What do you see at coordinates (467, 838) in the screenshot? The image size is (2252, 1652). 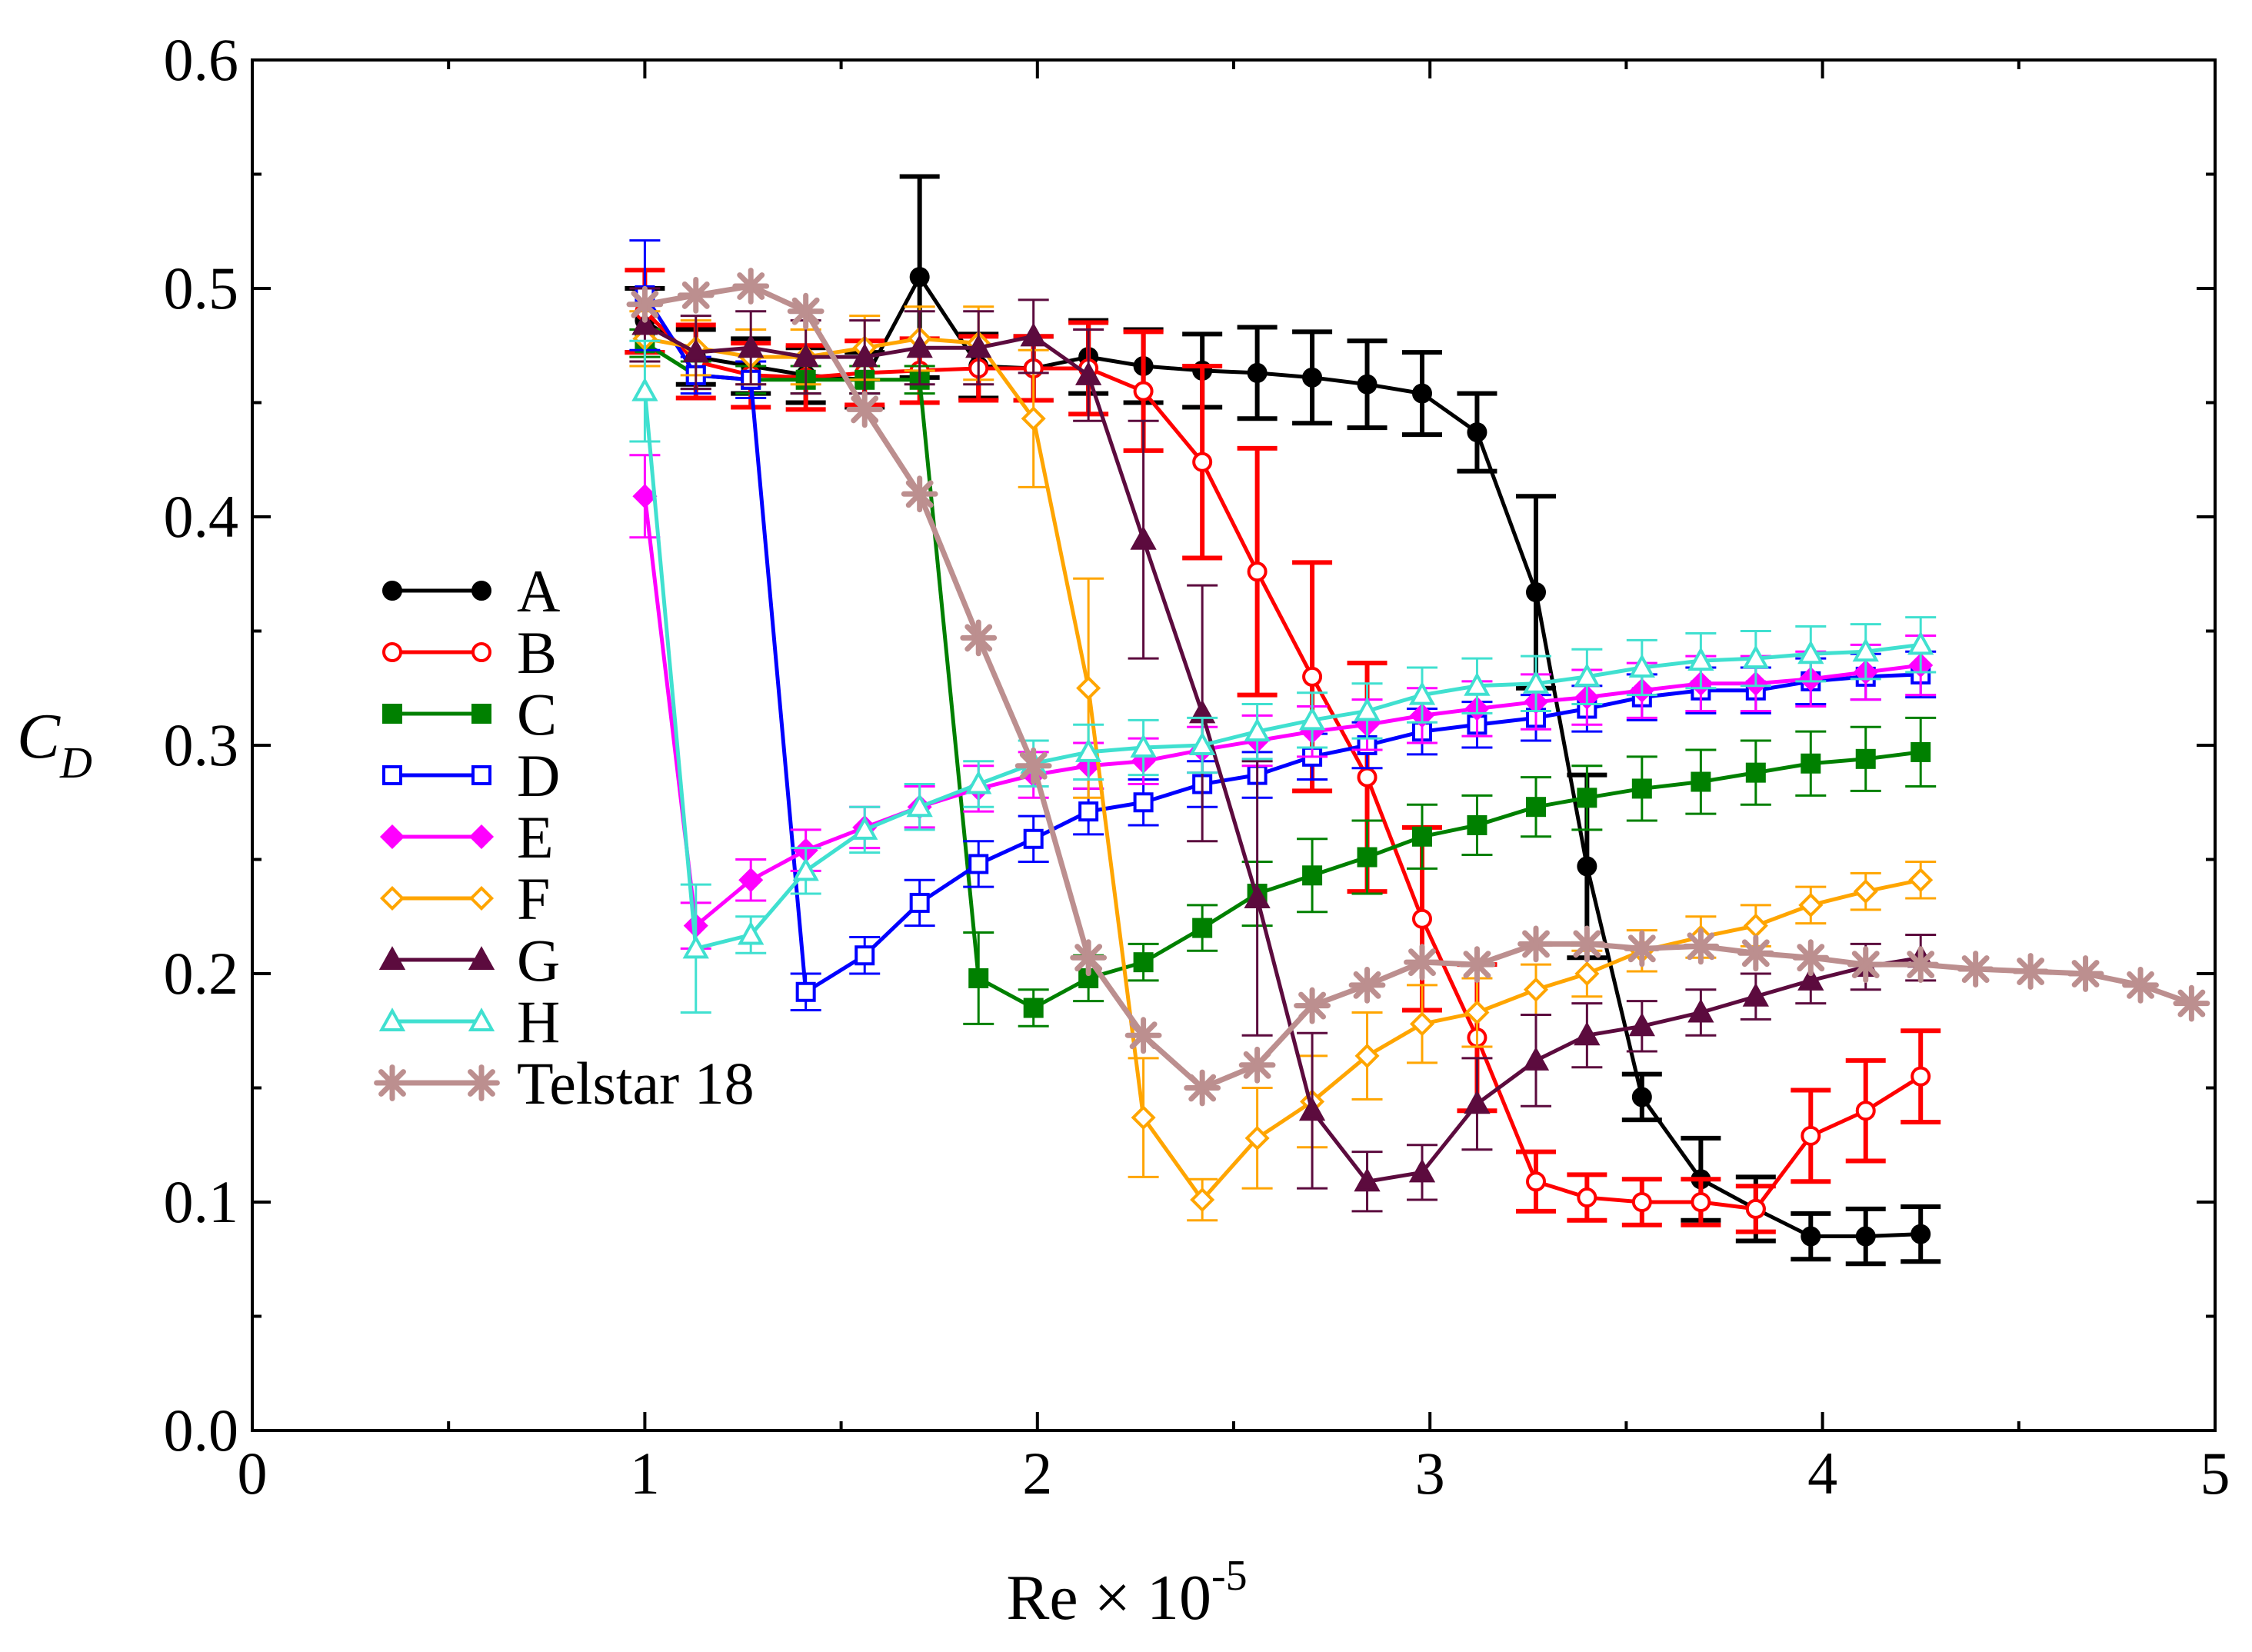 I see `legend-entry-e: E` at bounding box center [467, 838].